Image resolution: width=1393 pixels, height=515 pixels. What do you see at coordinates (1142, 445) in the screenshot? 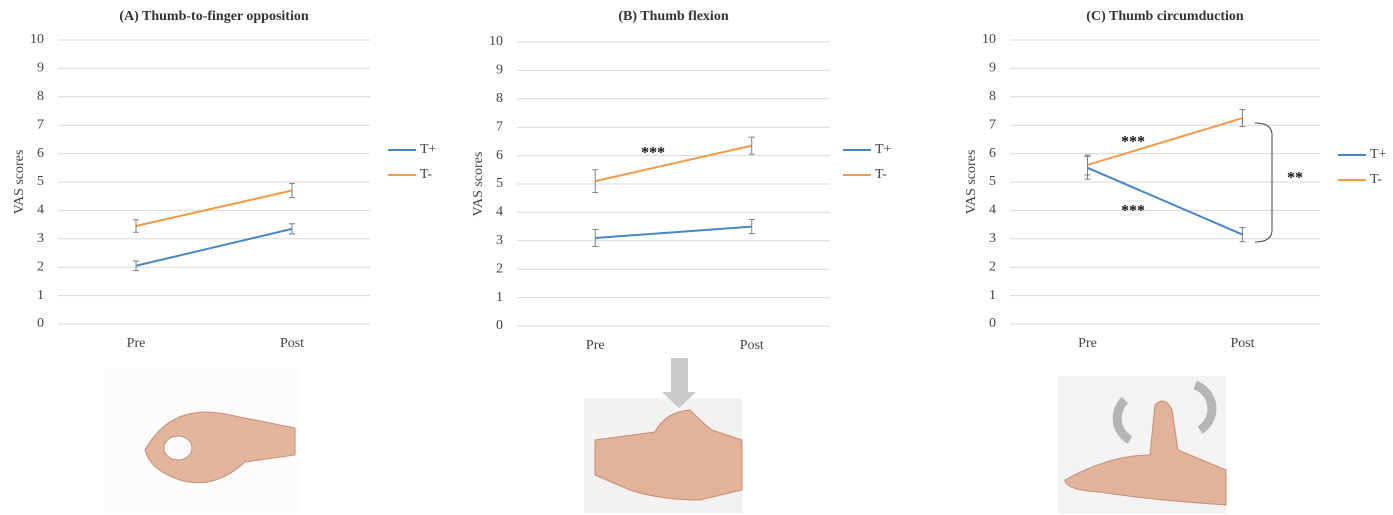
I see `hand-illustration-c` at bounding box center [1142, 445].